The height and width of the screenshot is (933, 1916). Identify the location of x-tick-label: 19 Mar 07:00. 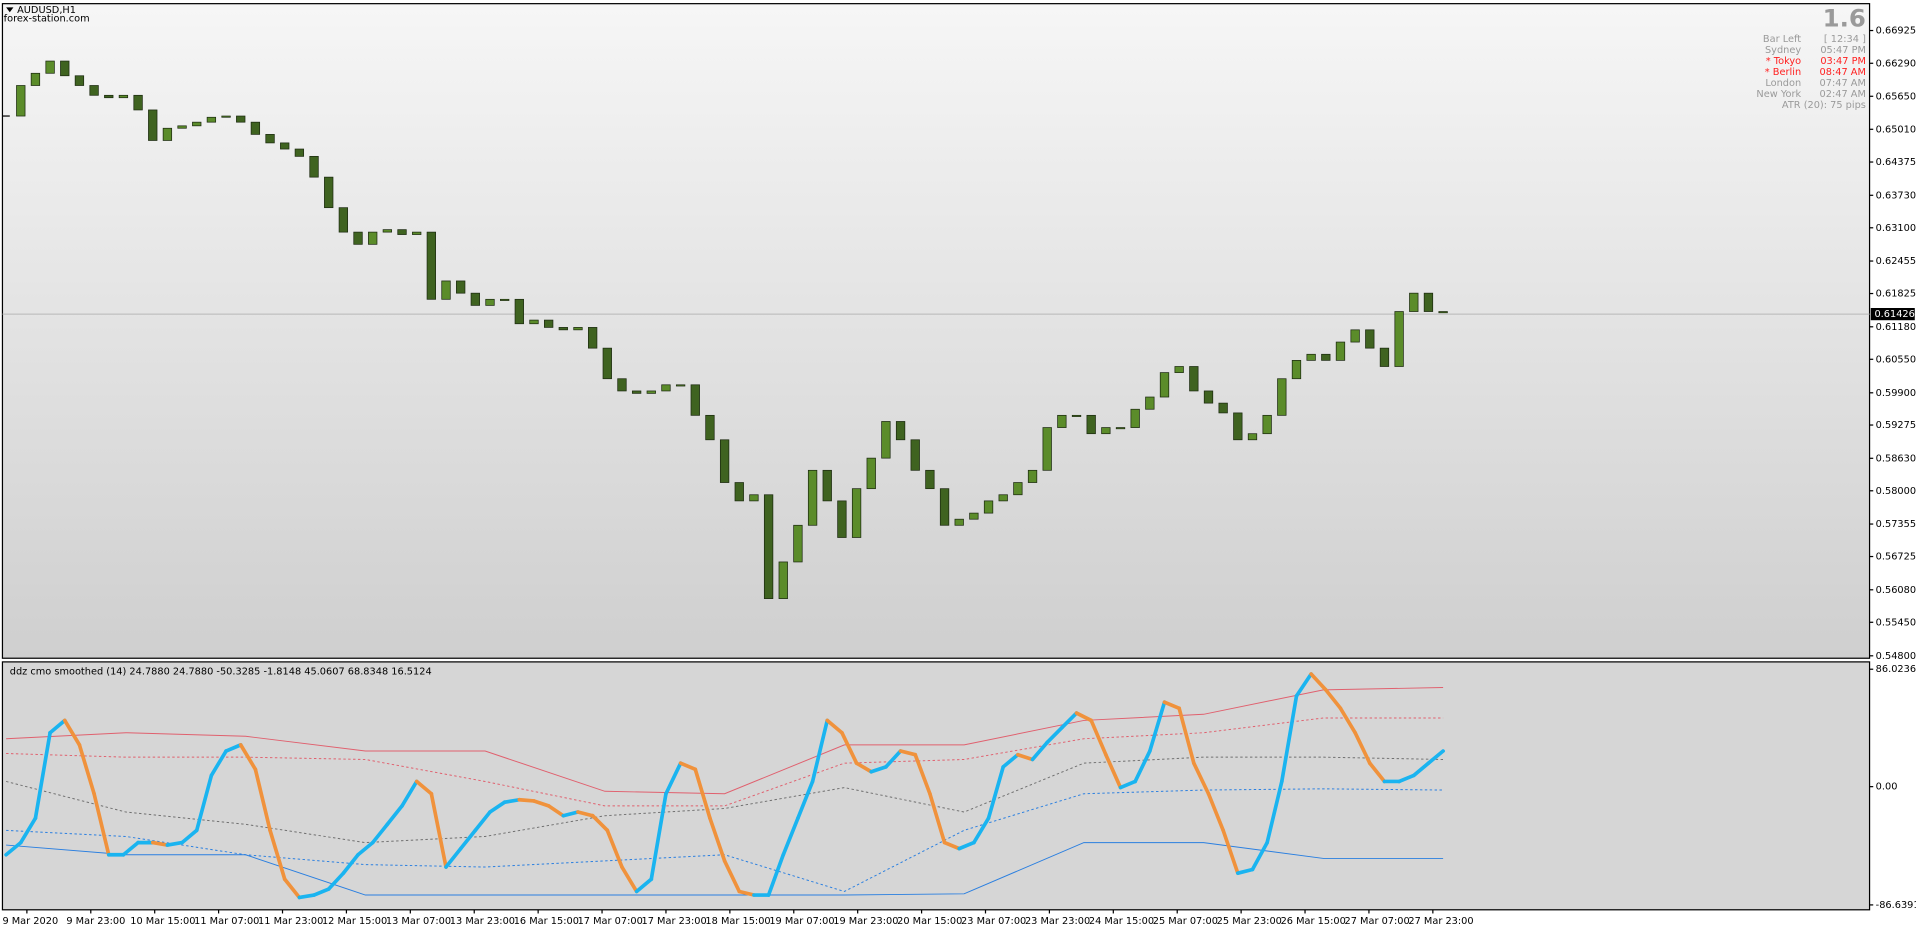
(801, 921).